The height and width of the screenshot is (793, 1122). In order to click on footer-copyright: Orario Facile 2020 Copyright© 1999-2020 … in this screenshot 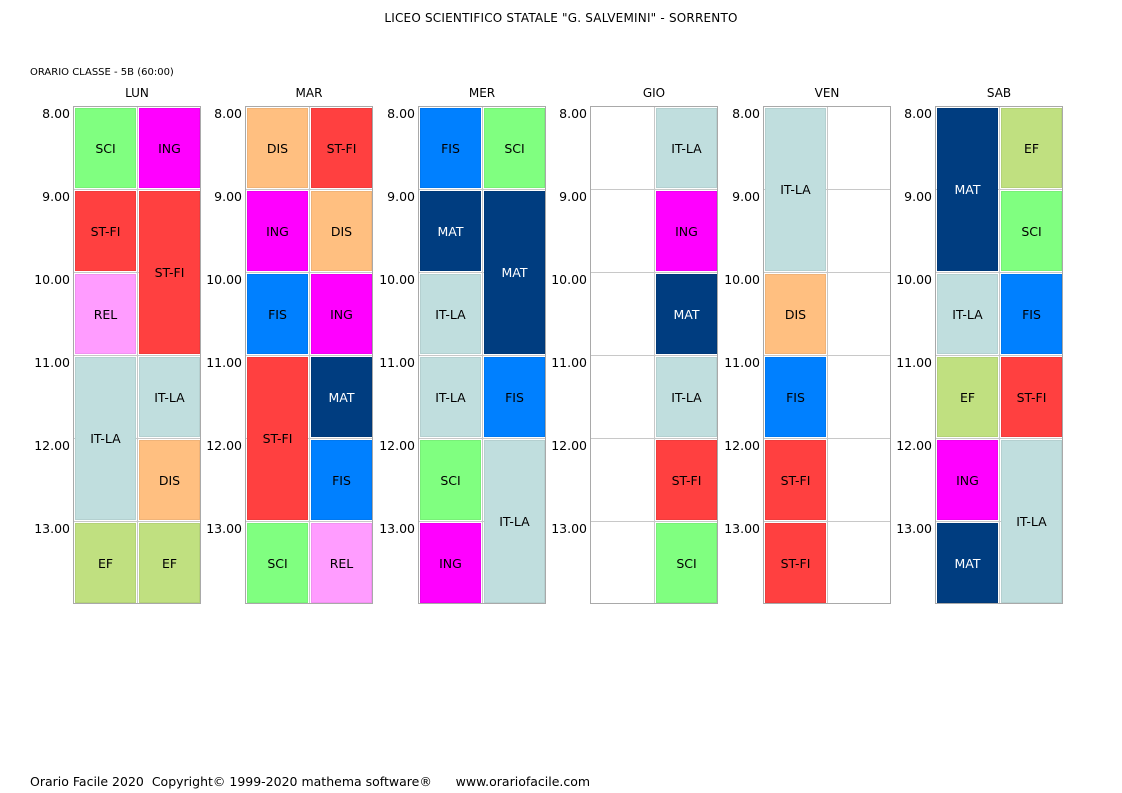, I will do `click(310, 781)`.